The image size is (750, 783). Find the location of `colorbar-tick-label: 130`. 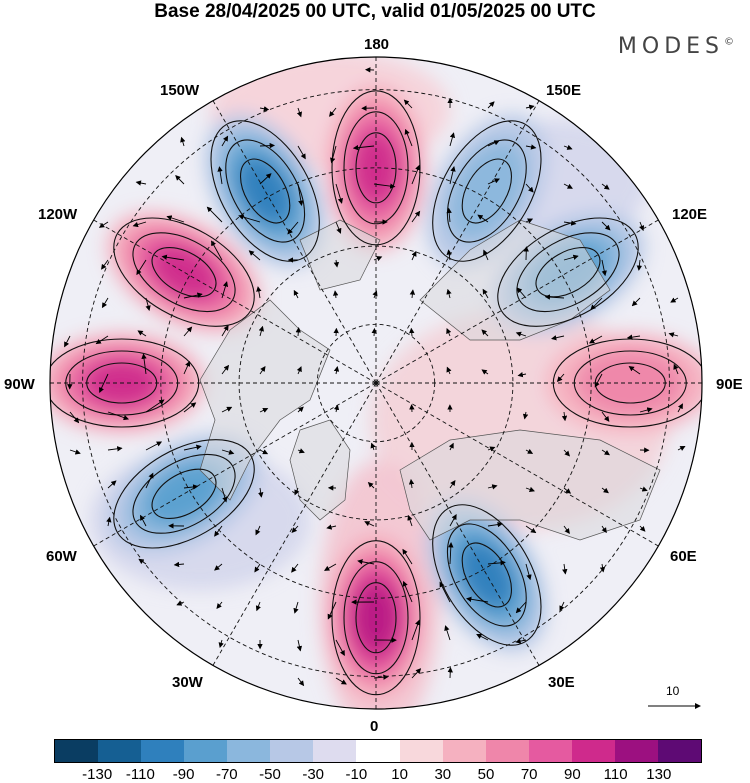

colorbar-tick-label: 130 is located at coordinates (659, 774).